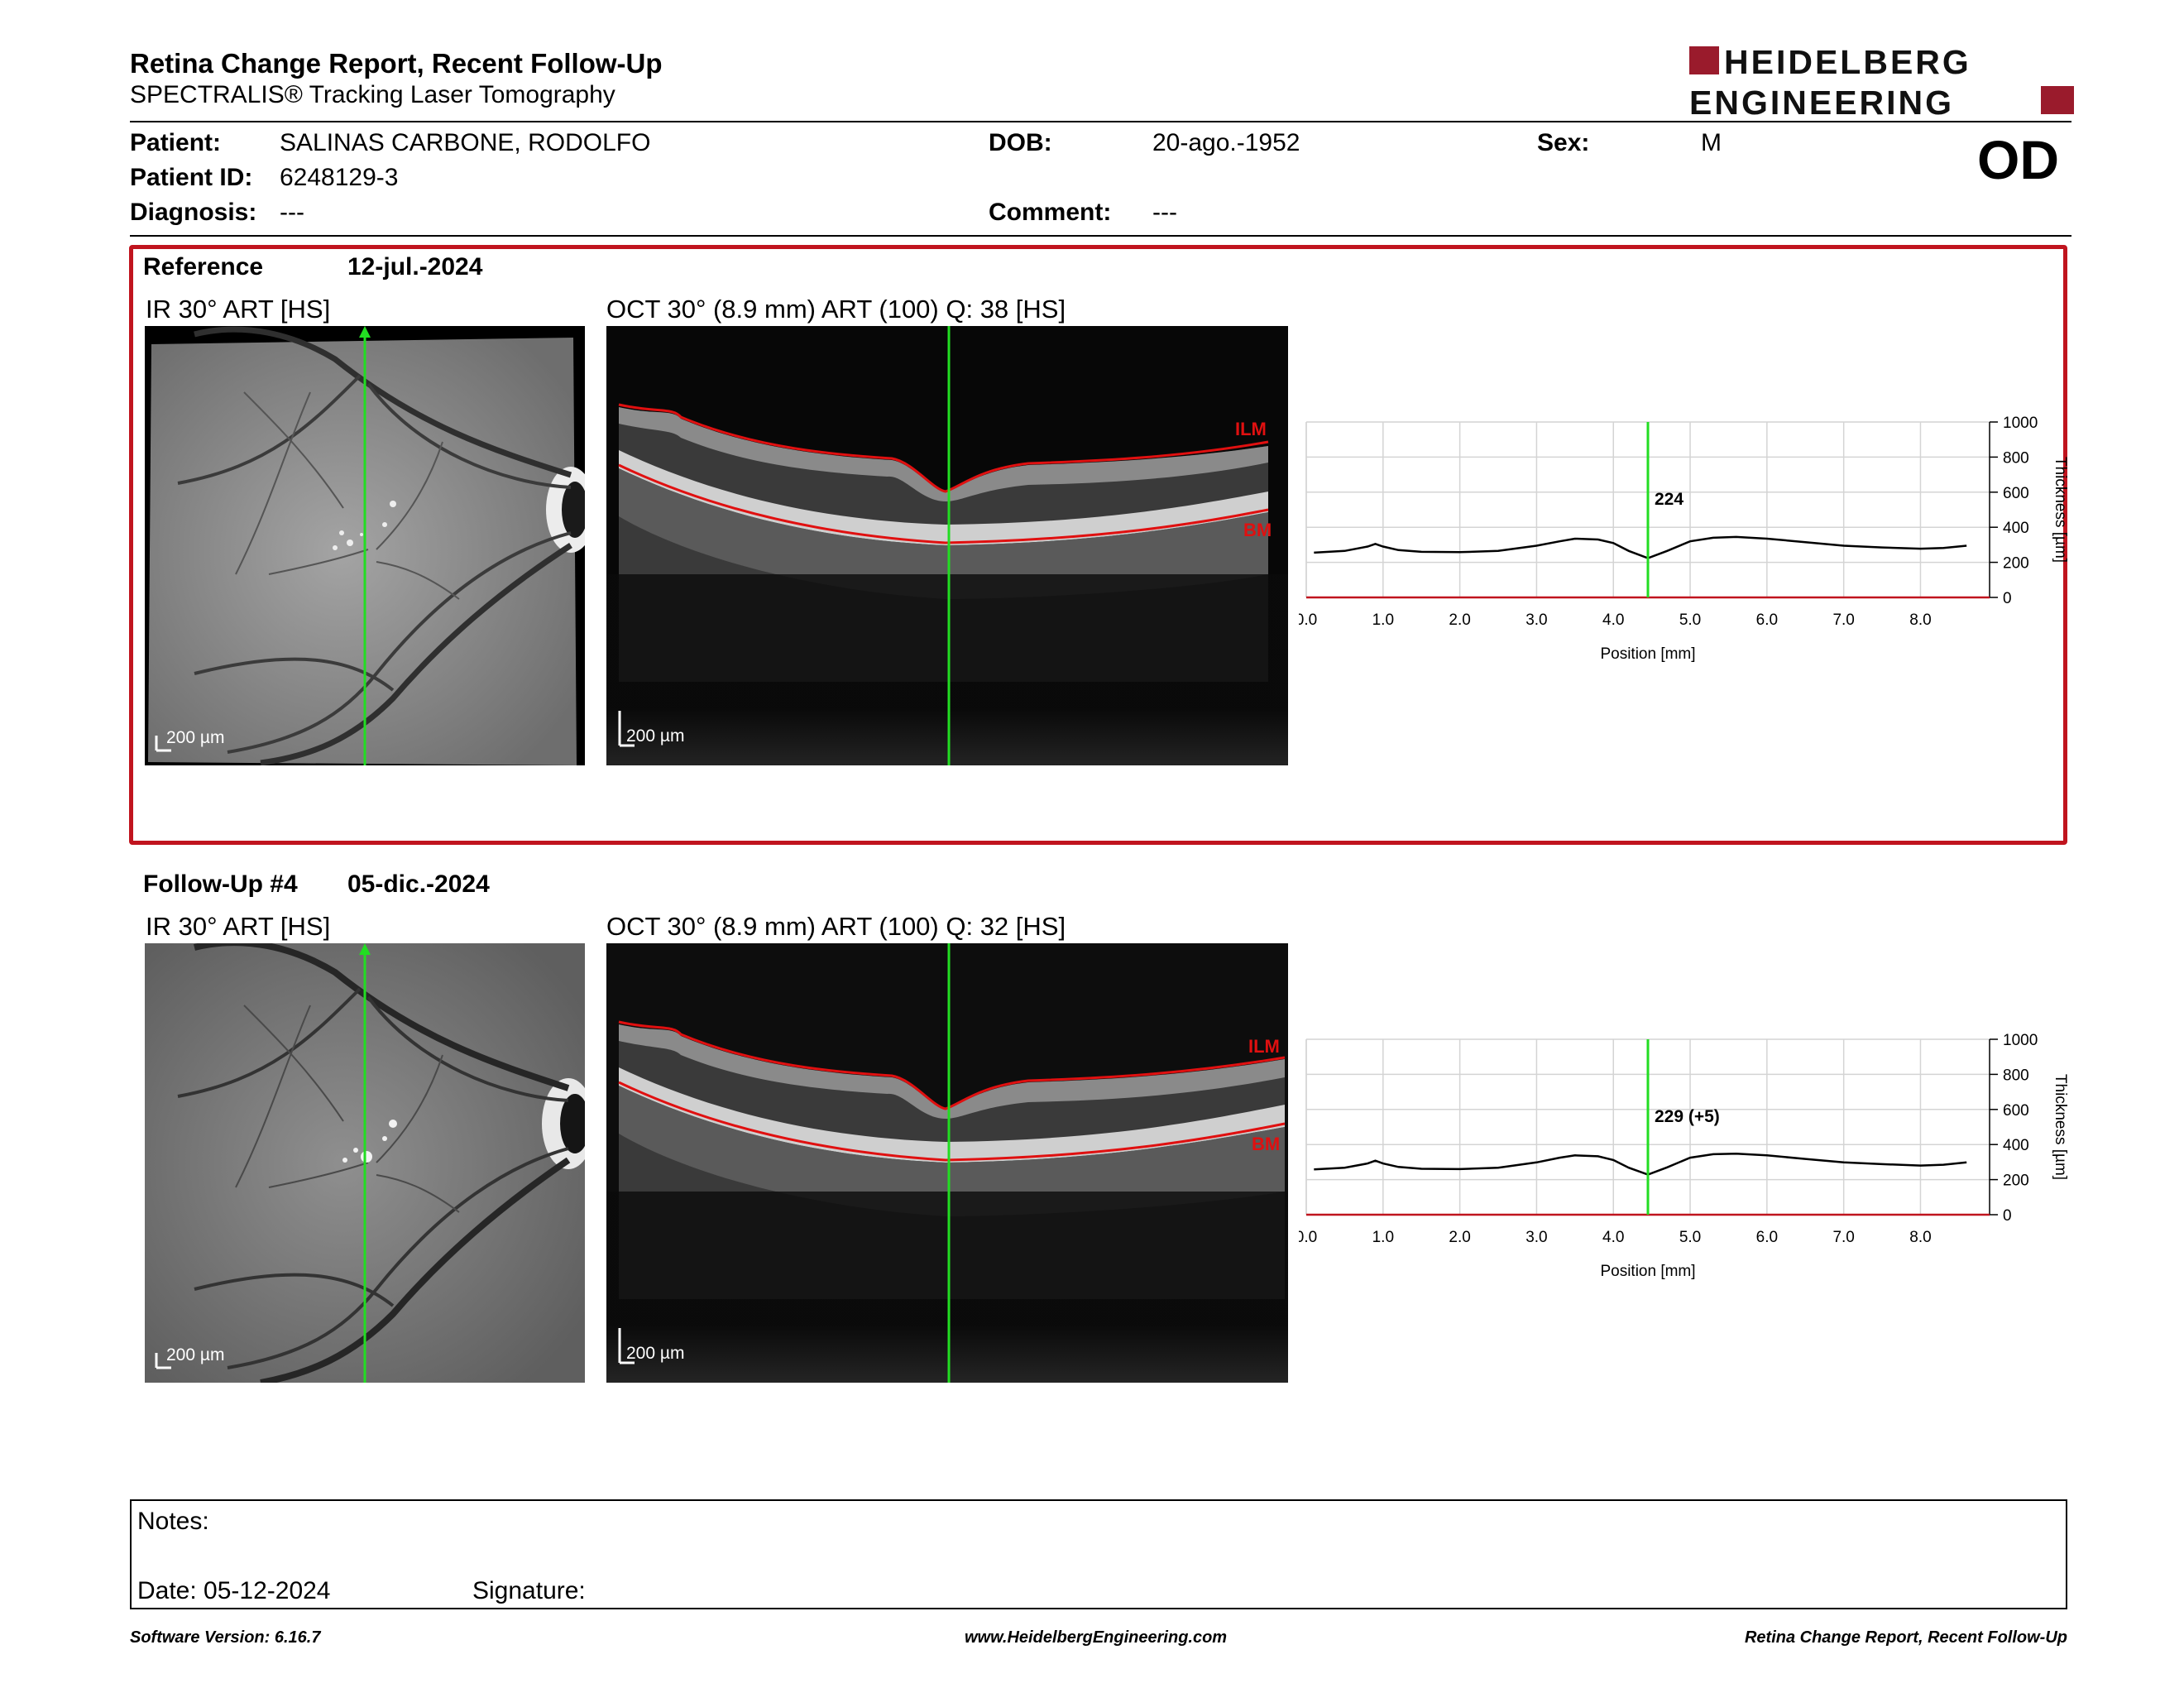 Image resolution: width=2184 pixels, height=1688 pixels. What do you see at coordinates (195, 737) in the screenshot?
I see `reference-ir-scale-bar: 200 µm` at bounding box center [195, 737].